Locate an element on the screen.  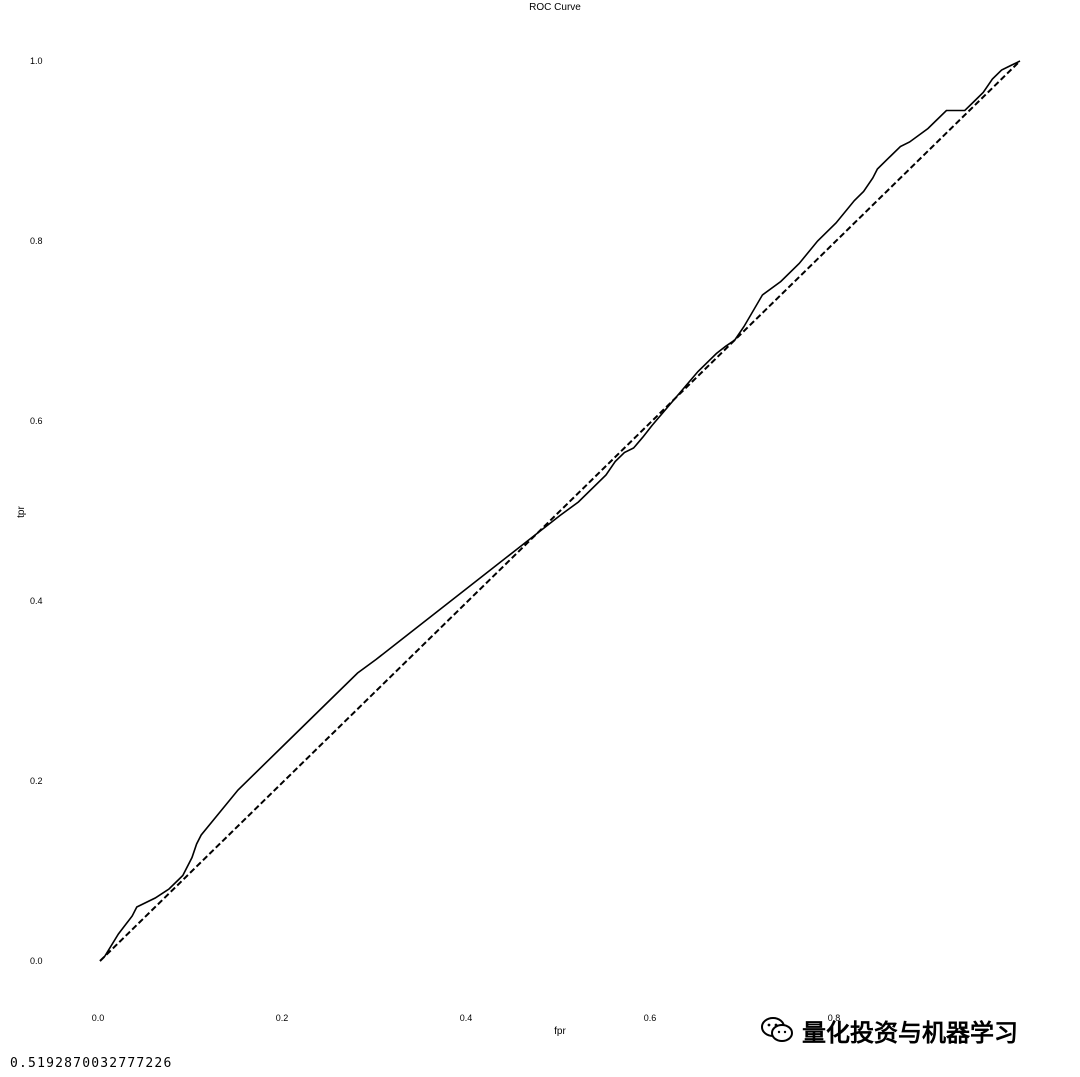
y-tick-label: 0.0 is located at coordinates (36, 961).